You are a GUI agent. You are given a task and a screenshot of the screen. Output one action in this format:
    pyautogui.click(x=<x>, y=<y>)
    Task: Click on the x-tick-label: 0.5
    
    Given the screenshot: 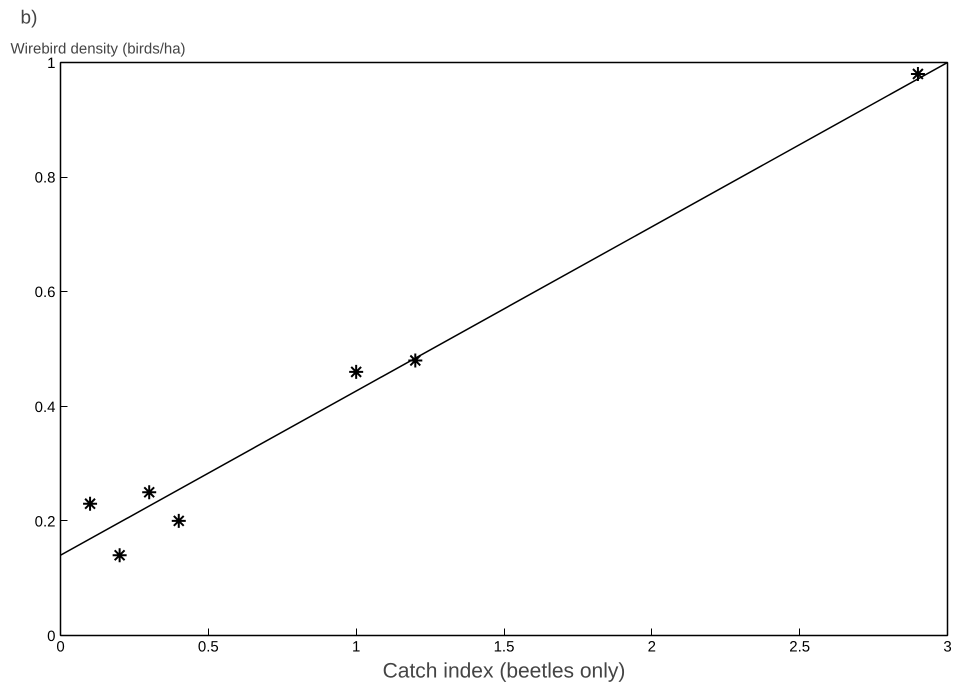 What is the action you would take?
    pyautogui.click(x=208, y=647)
    